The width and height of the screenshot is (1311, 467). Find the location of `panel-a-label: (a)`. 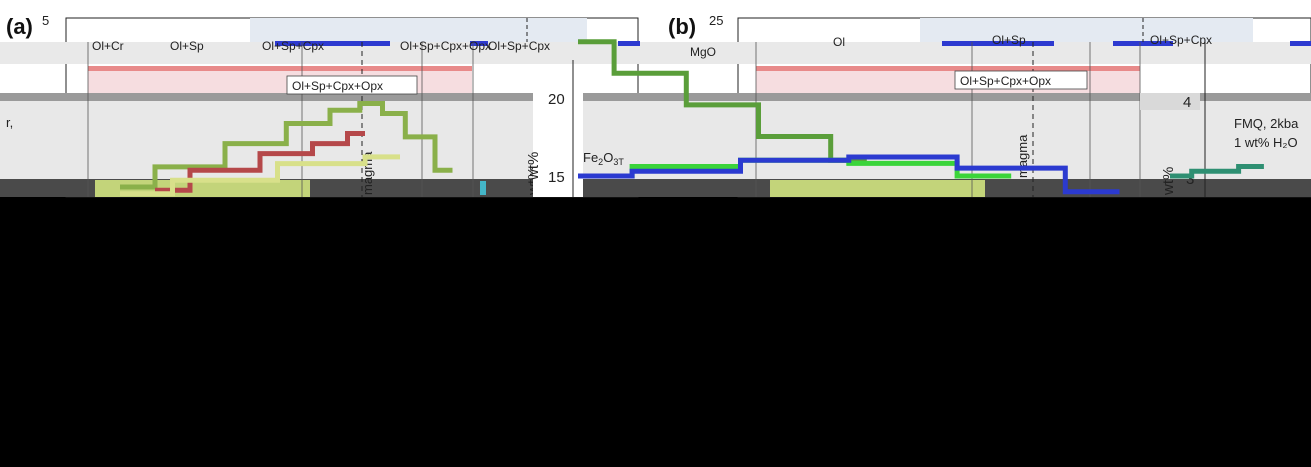

panel-a-label: (a) is located at coordinates (19, 26).